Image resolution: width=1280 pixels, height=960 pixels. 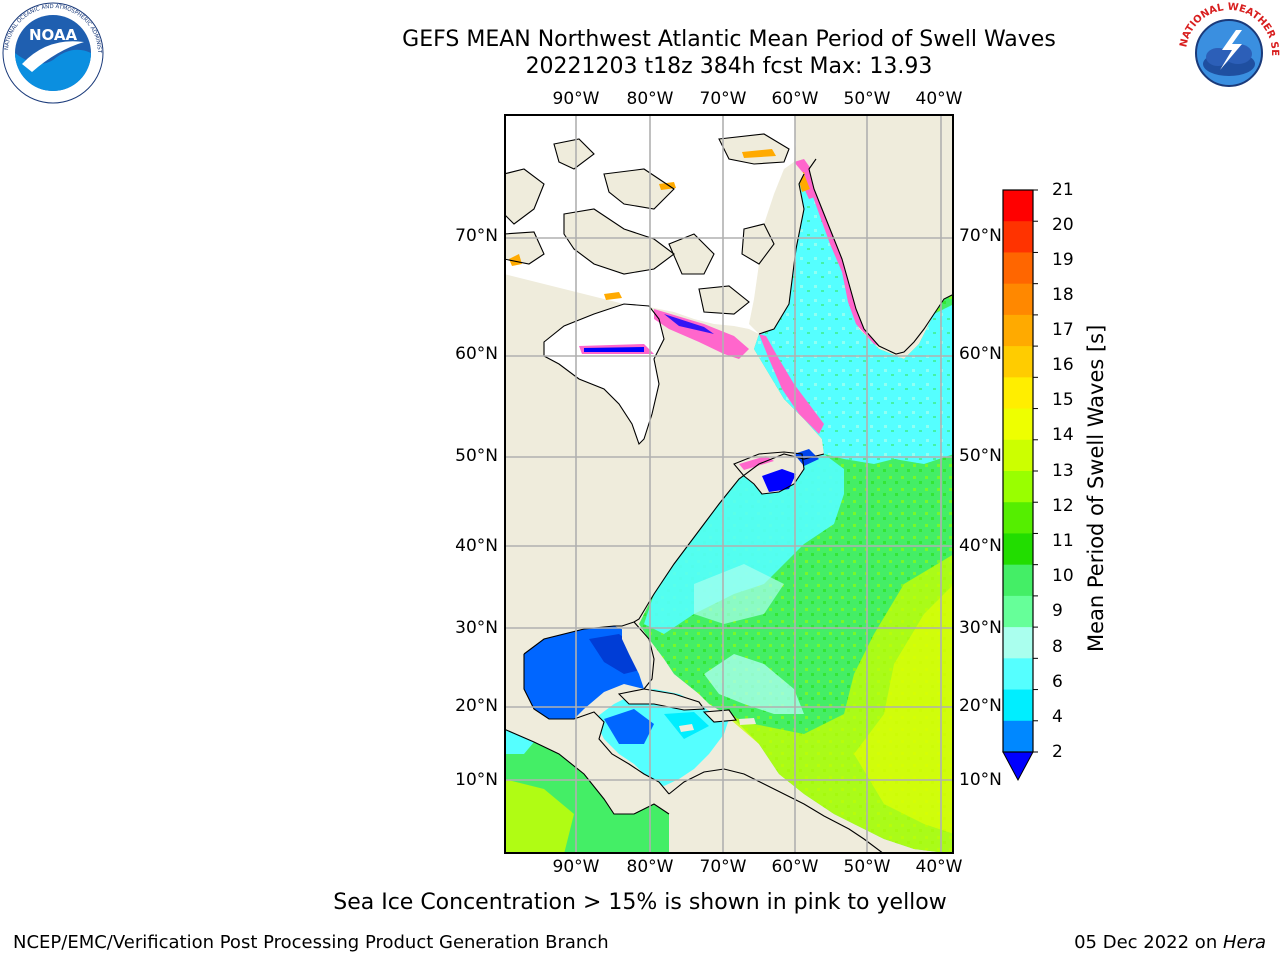 What do you see at coordinates (795, 867) in the screenshot?
I see `lon-label-bottom: 60°W` at bounding box center [795, 867].